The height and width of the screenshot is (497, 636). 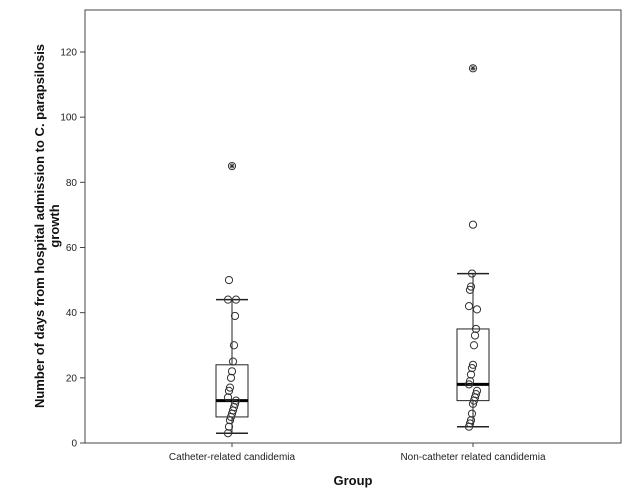 I want to click on y-tick-label: 60, so click(x=72, y=248).